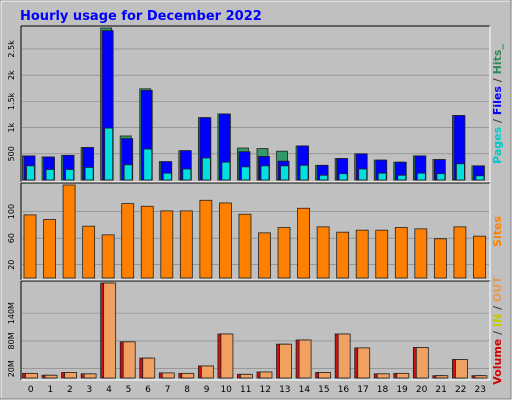 The height and width of the screenshot is (400, 512). I want to click on x-tick-label-10: 10, so click(226, 390).